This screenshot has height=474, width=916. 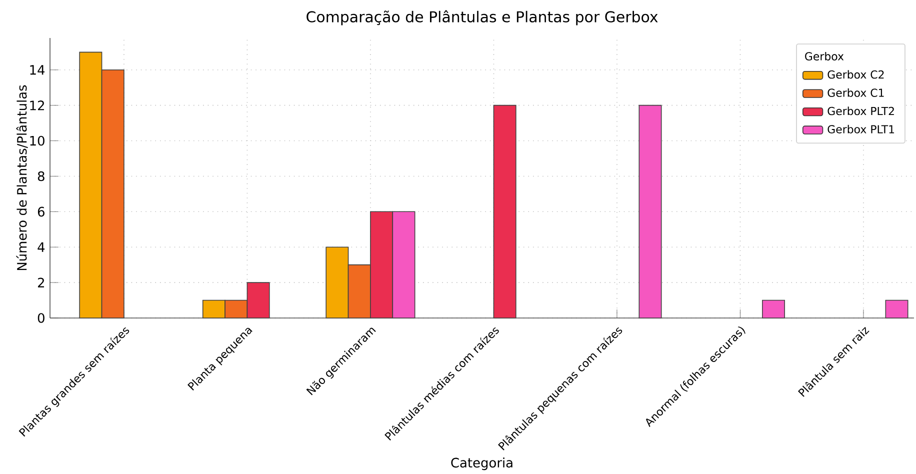 I want to click on y-tick-label: 2, so click(x=41, y=283).